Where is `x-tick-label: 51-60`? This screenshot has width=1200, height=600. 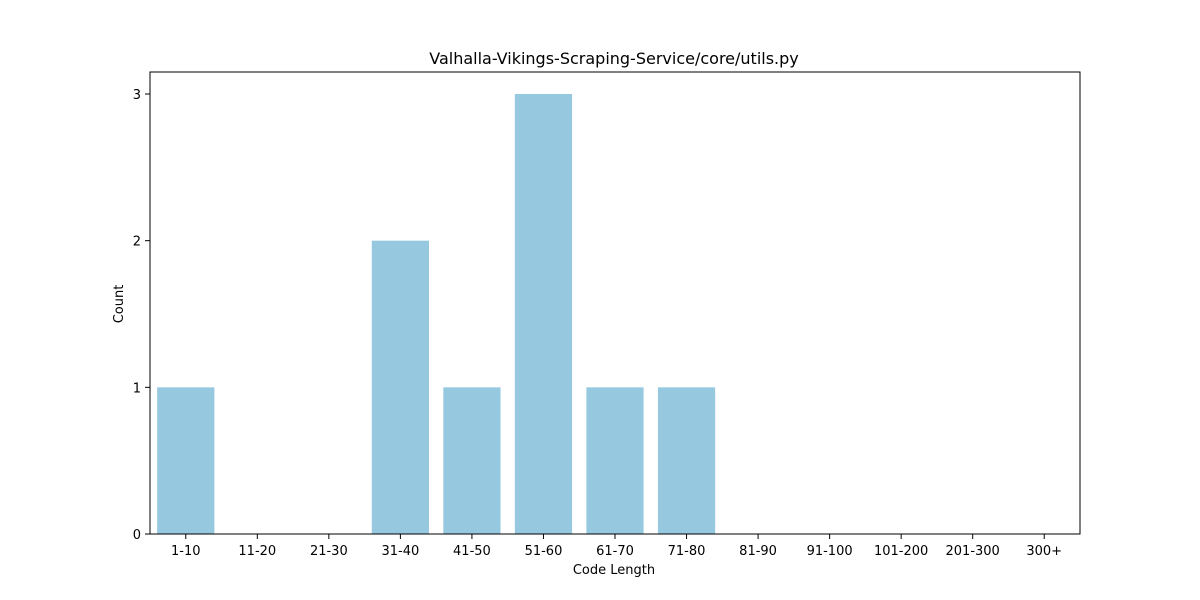
x-tick-label: 51-60 is located at coordinates (544, 551).